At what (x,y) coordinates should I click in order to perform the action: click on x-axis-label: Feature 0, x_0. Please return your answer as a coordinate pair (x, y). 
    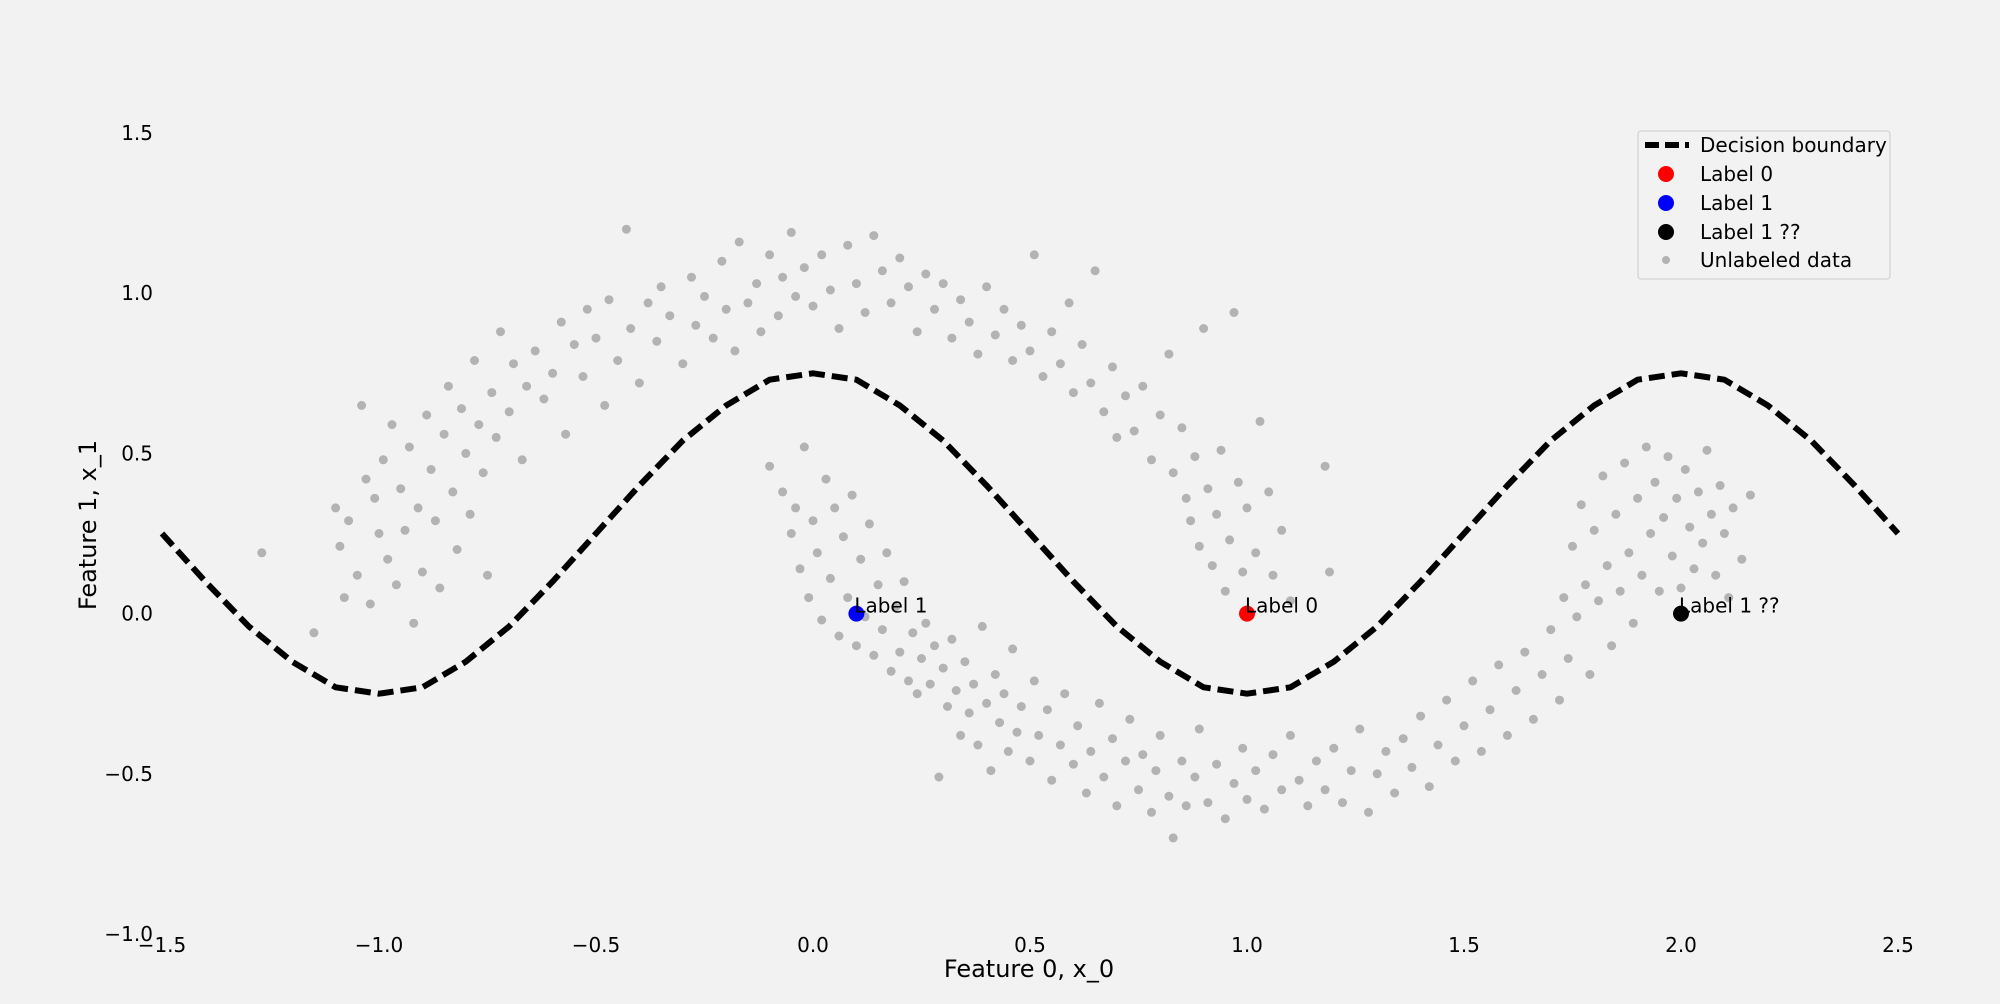
    Looking at the image, I should click on (1029, 969).